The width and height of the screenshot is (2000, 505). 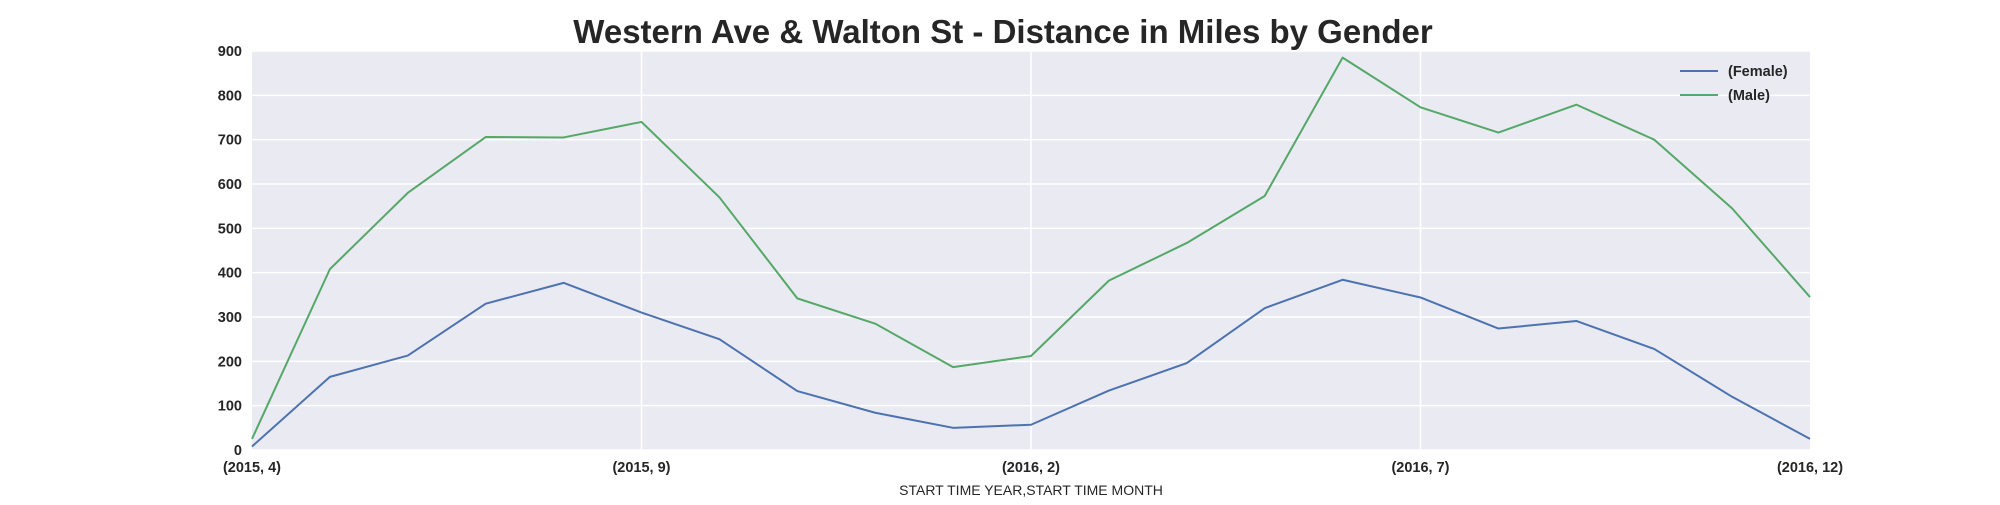 What do you see at coordinates (1749, 96) in the screenshot?
I see `legend-label: (Male)` at bounding box center [1749, 96].